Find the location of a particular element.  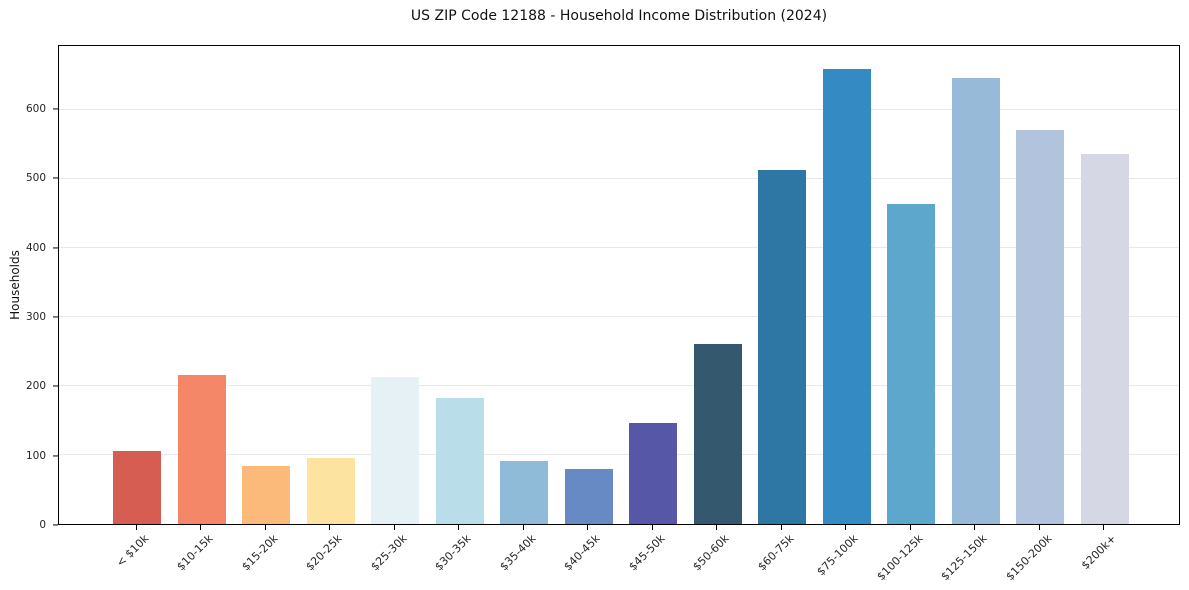

x-tick-label-$30-35k: $30-35k is located at coordinates (453, 553).